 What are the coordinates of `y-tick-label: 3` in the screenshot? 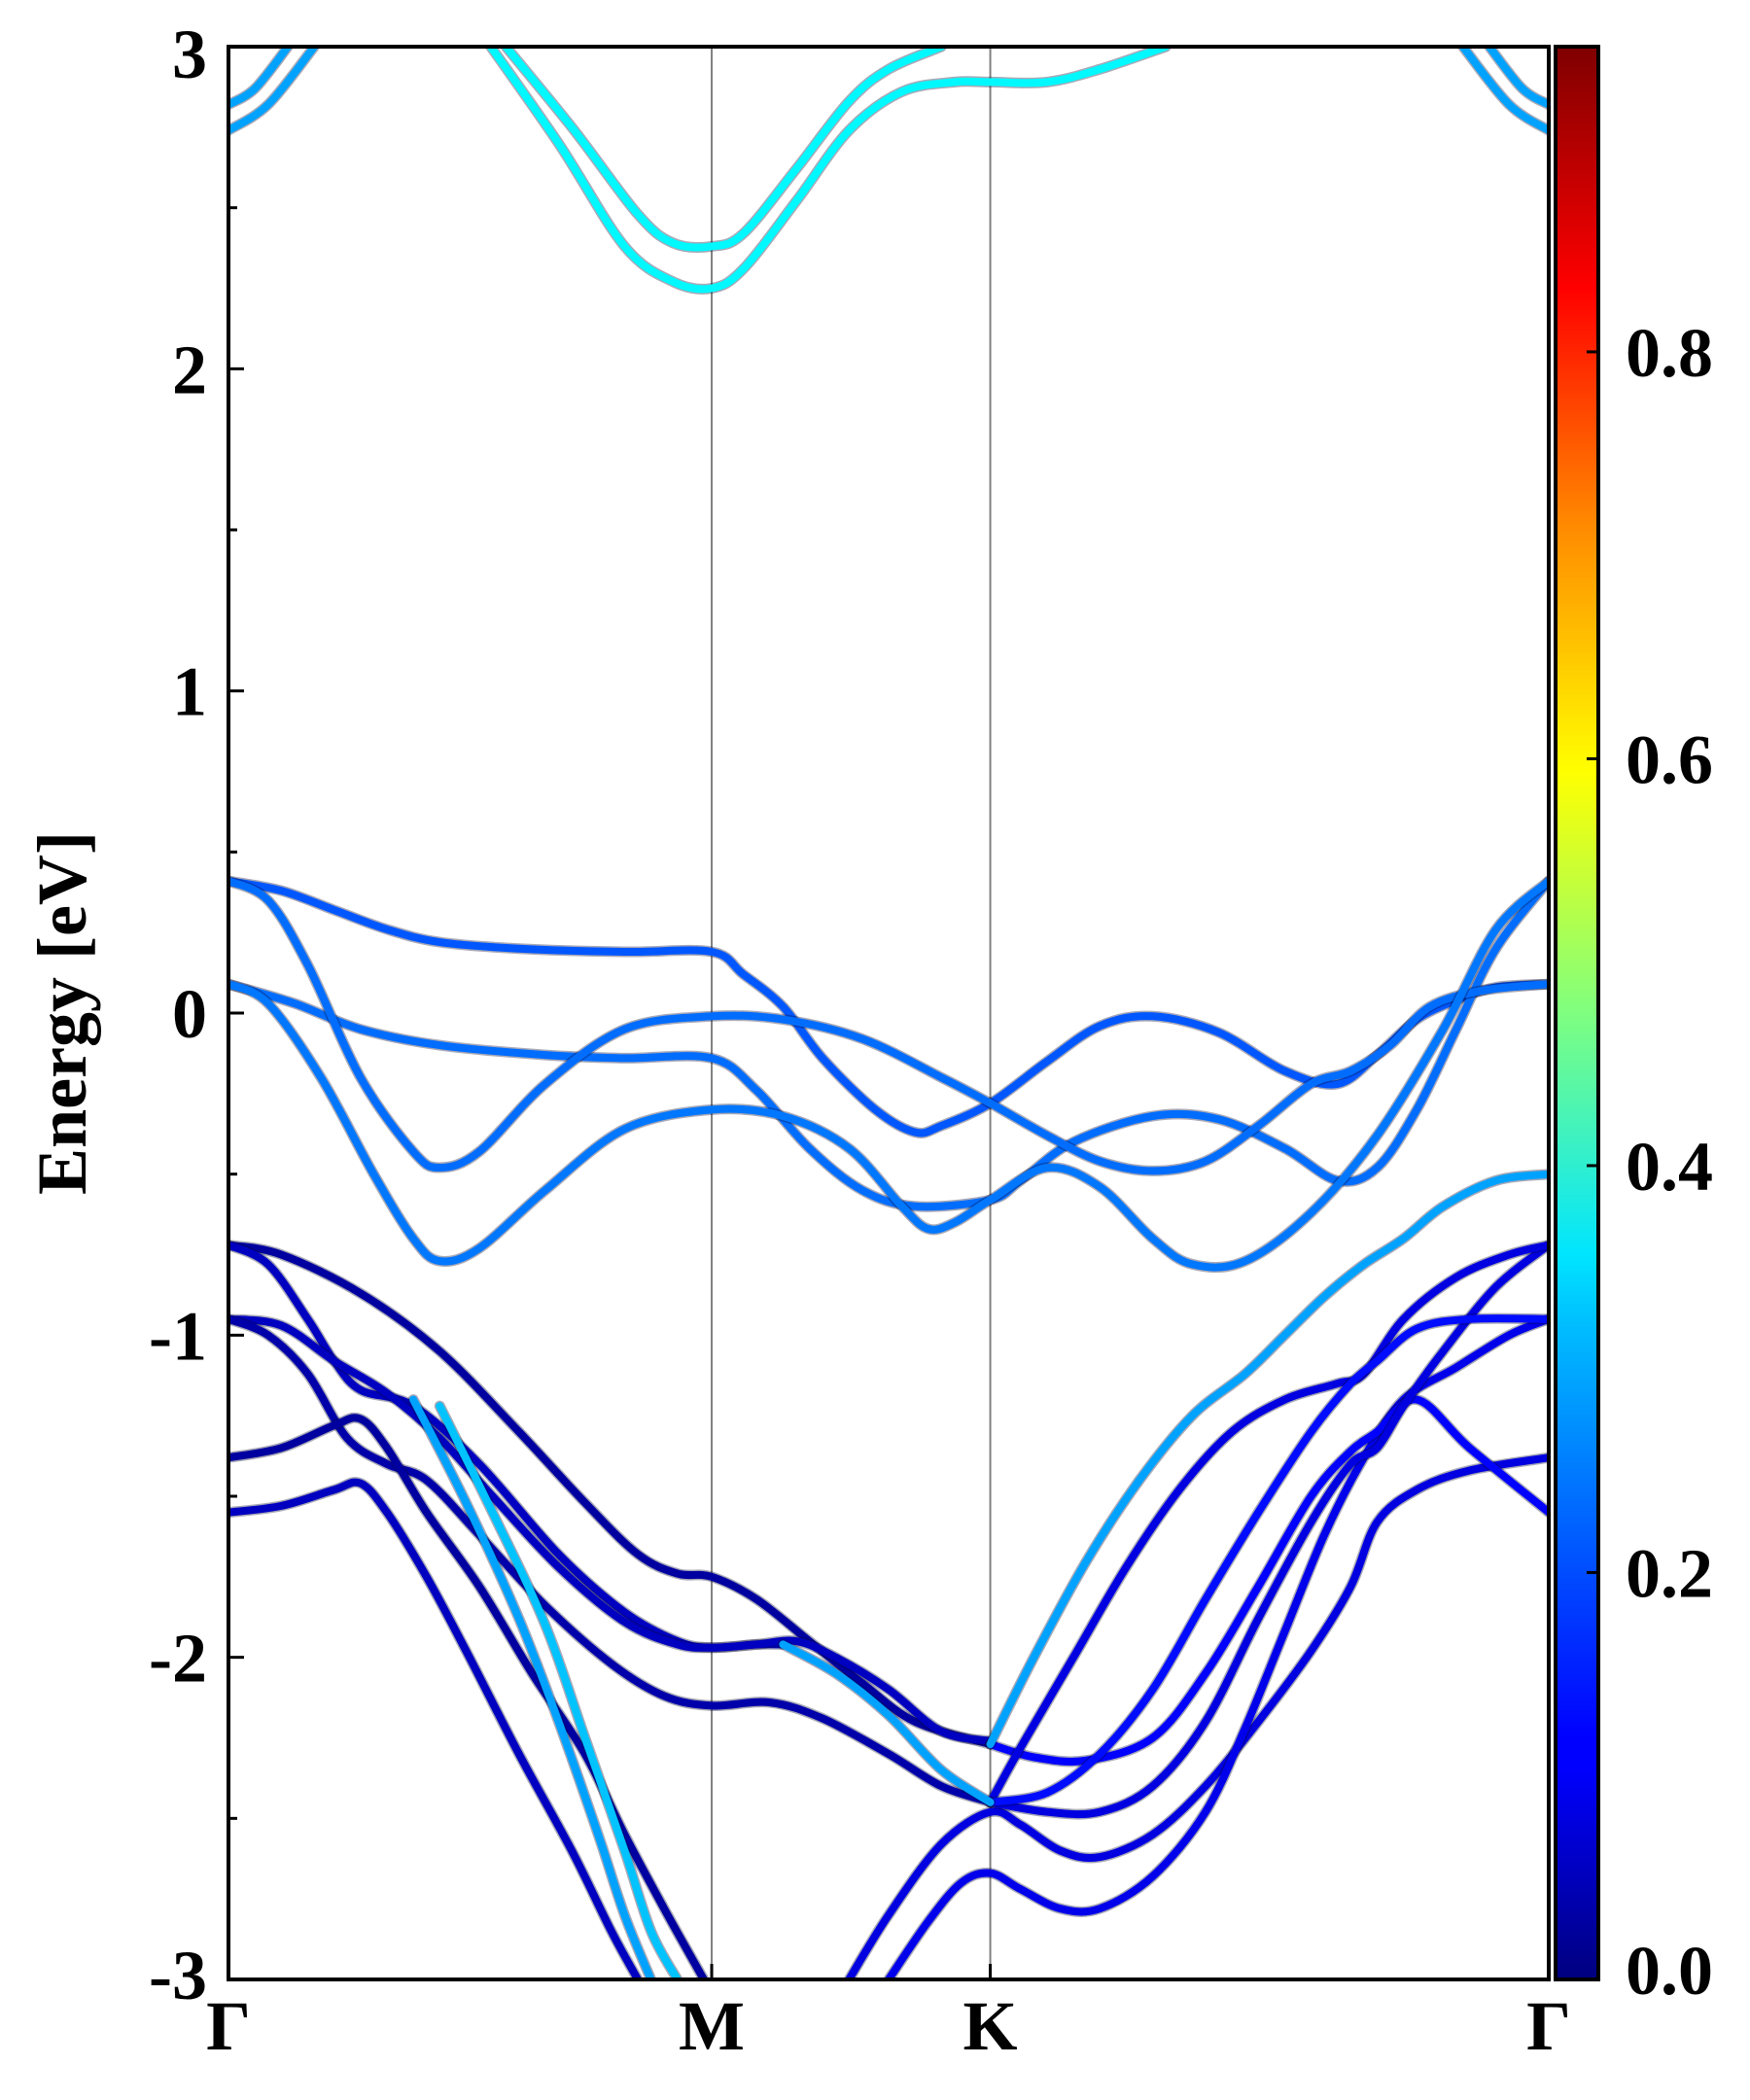 It's located at (189, 54).